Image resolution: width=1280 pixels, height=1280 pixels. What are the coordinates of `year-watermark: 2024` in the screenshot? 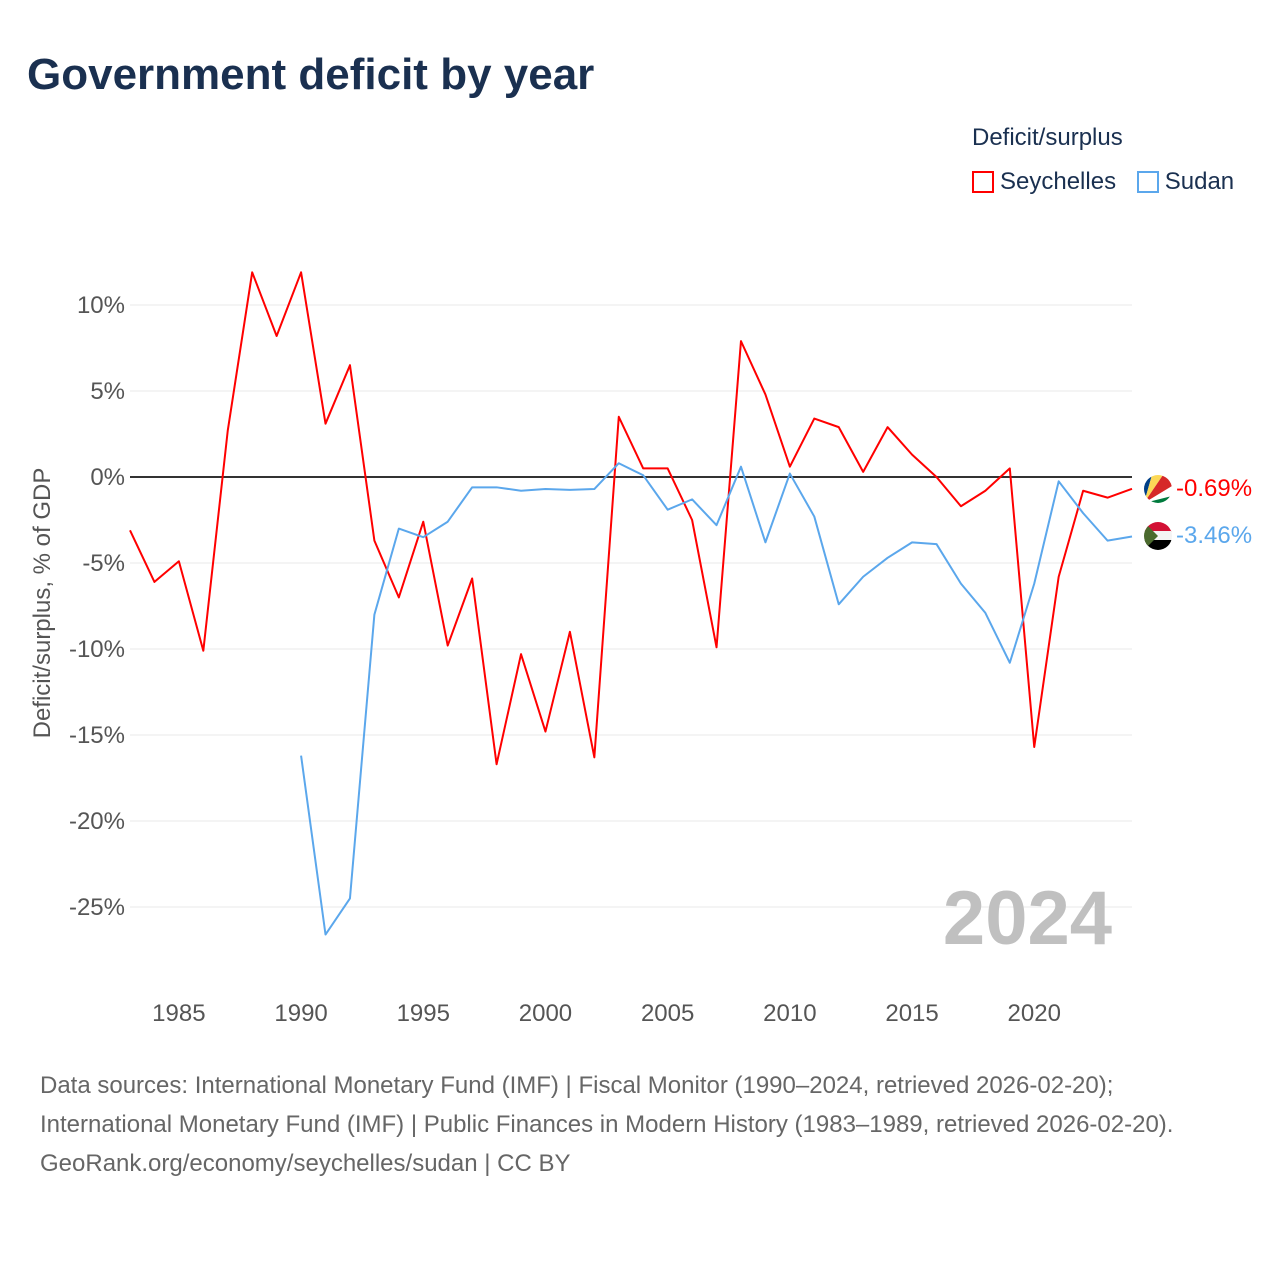 It's located at (1027, 918).